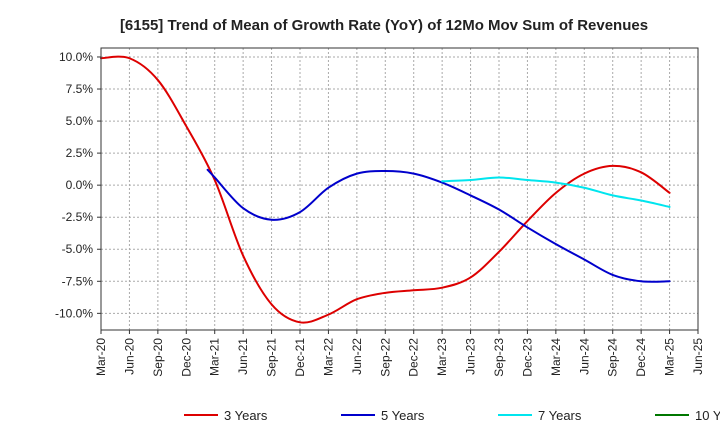 The height and width of the screenshot is (440, 720). I want to click on x-tick-label: Sep-23, so click(499, 357).